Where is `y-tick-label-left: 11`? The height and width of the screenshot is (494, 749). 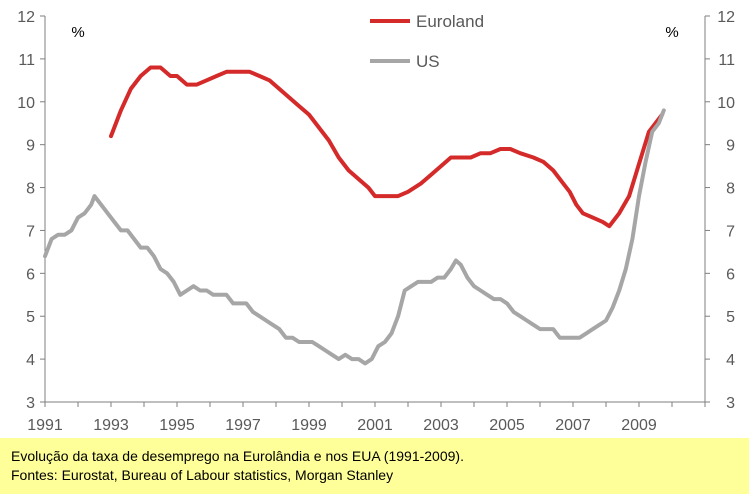
y-tick-label-left: 11 is located at coordinates (26, 60).